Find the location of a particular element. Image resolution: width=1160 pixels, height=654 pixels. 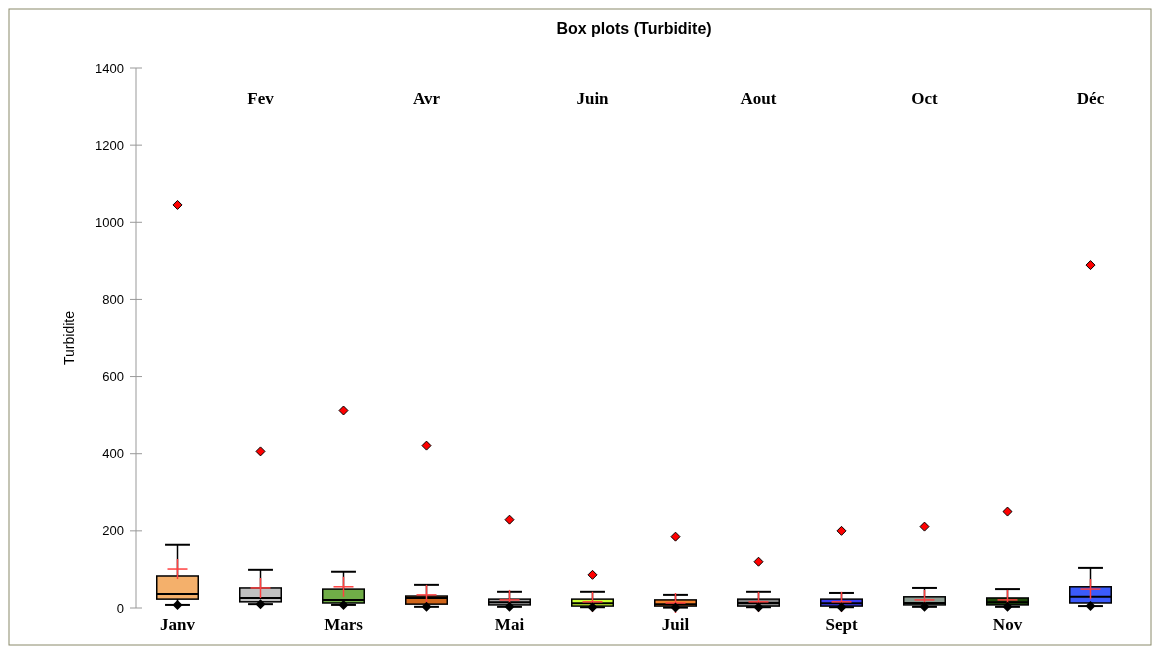

y-tick-label: 1400 is located at coordinates (109, 68).